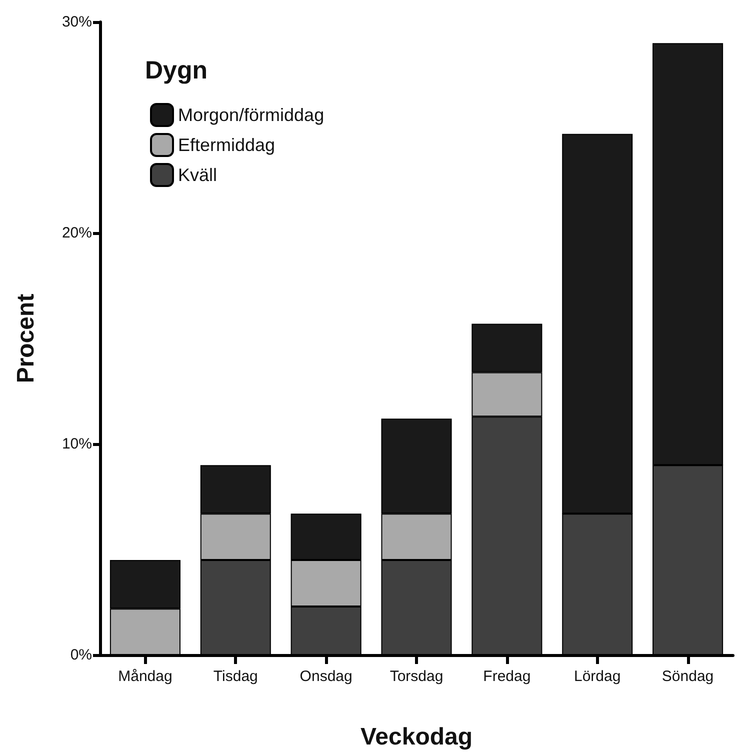 The width and height of the screenshot is (741, 754). I want to click on legend-title: Dygn, so click(176, 70).